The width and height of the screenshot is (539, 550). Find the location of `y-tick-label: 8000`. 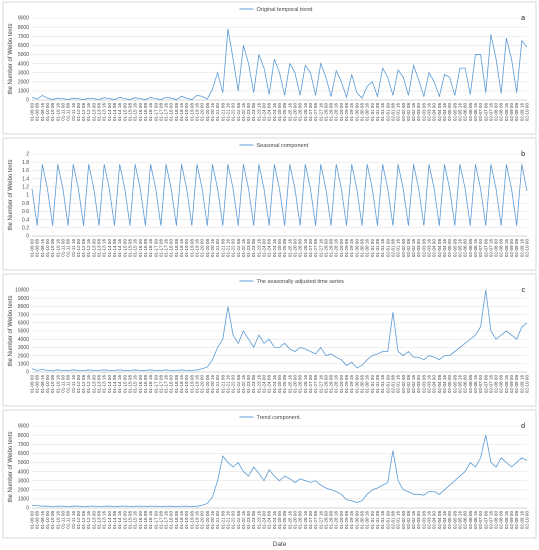

y-tick-label: 8000 is located at coordinates (23, 436).